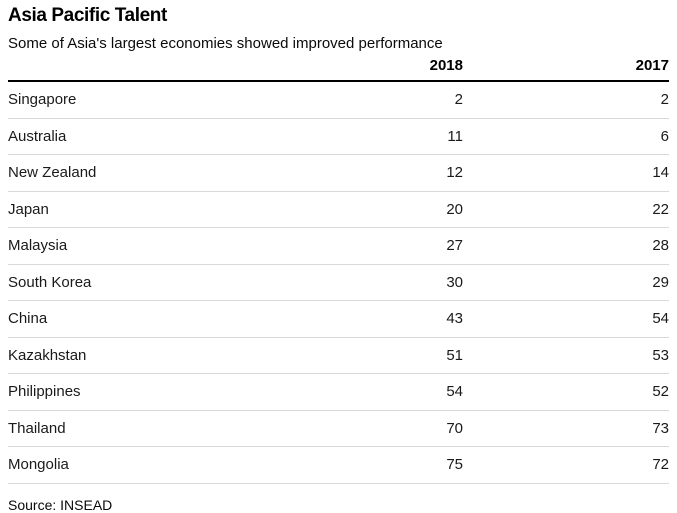 The height and width of the screenshot is (513, 677). What do you see at coordinates (132, 465) in the screenshot?
I see `country-cell: Mongolia` at bounding box center [132, 465].